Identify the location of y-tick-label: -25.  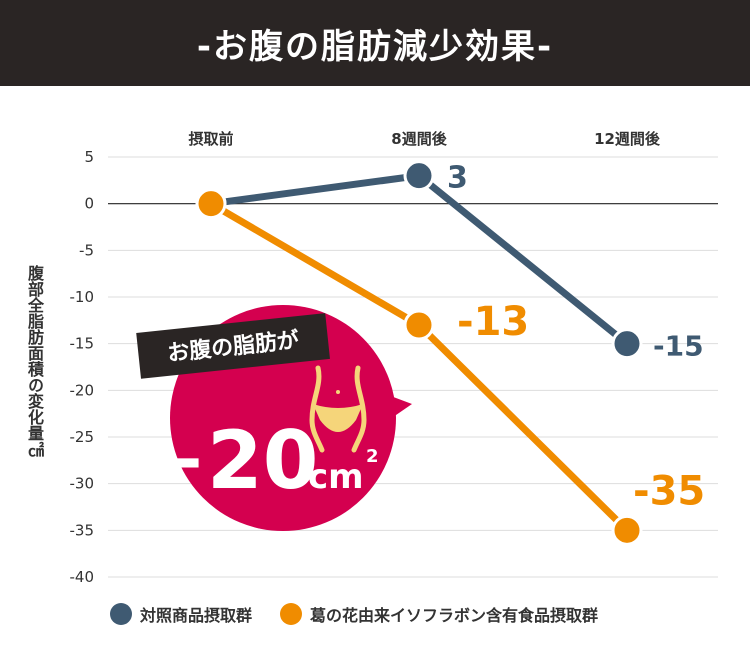
(82, 437).